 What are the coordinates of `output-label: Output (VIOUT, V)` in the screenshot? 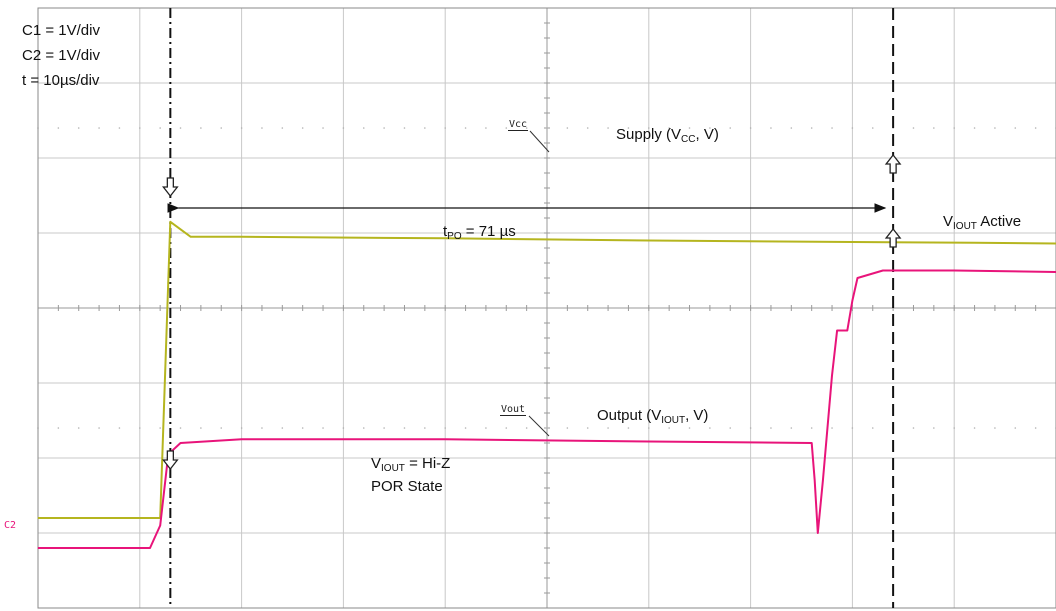 It's located at (653, 416).